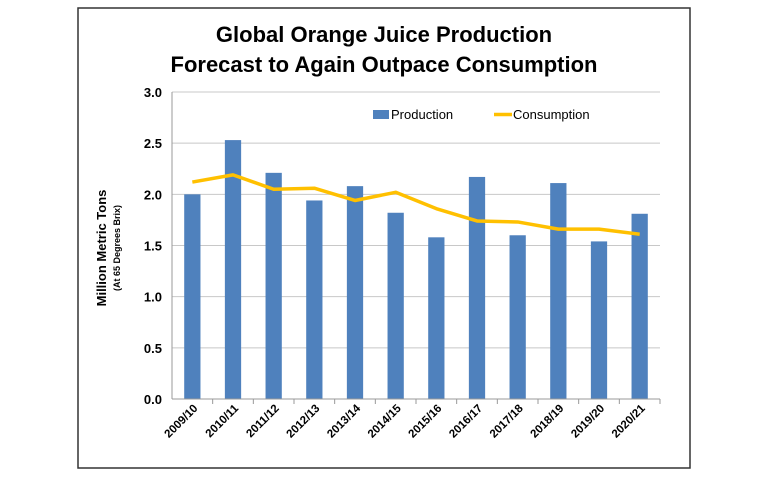 Image resolution: width=768 pixels, height=480 pixels. What do you see at coordinates (117, 248) in the screenshot?
I see `y-axis-sublabel: (At 65 Degrees Brix)` at bounding box center [117, 248].